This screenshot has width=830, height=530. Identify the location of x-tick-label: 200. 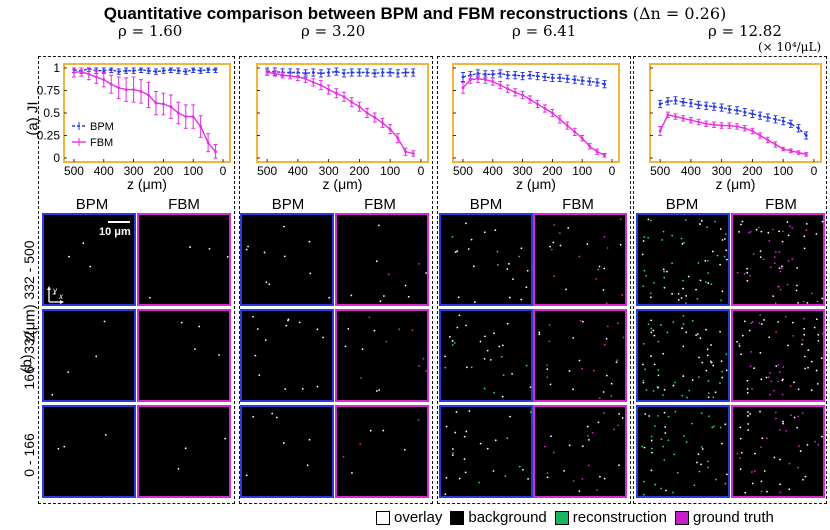
(163, 171).